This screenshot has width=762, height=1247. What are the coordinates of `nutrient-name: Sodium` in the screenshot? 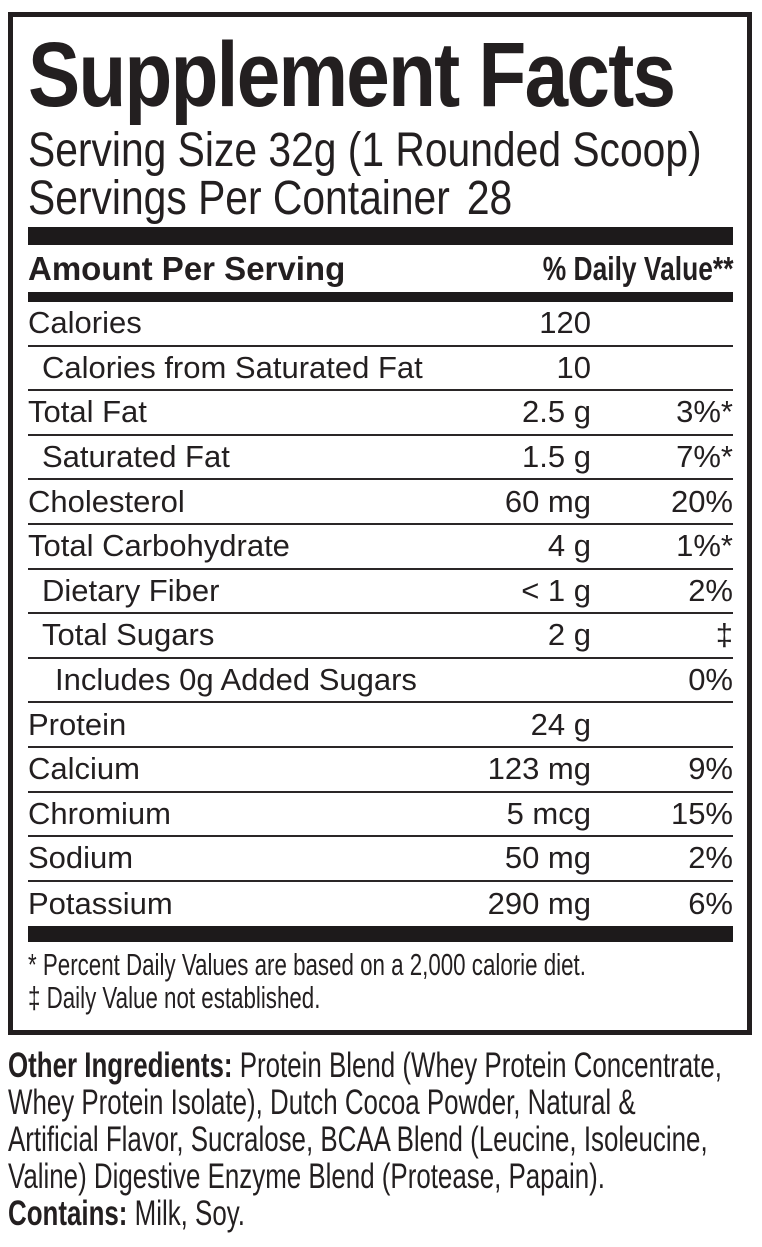 It's located at (81, 858).